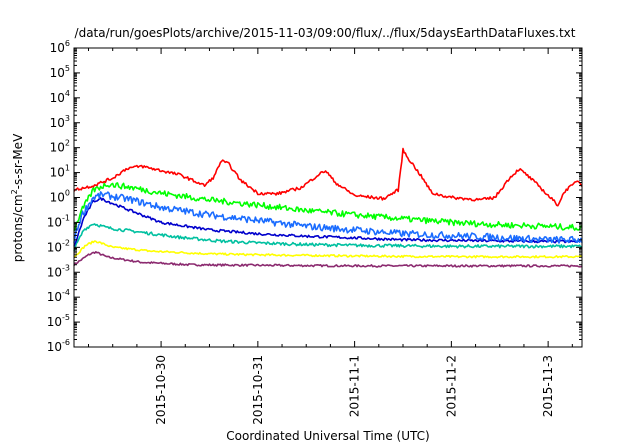 The image size is (640, 448). Describe the element at coordinates (60, 122) in the screenshot. I see `y-tick-label: 10³` at that location.